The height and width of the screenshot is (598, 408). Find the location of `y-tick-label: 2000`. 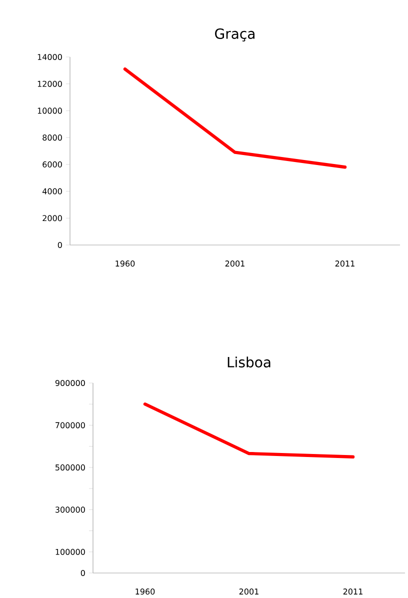

y-tick-label: 2000 is located at coordinates (52, 218).